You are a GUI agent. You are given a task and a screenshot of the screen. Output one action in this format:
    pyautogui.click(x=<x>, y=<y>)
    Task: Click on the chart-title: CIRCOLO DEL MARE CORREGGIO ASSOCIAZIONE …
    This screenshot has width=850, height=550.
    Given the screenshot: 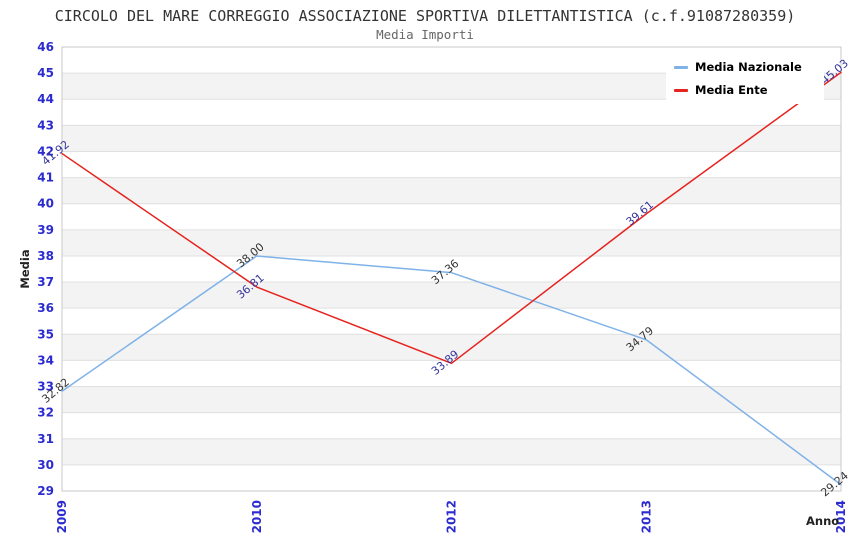 What is the action you would take?
    pyautogui.click(x=425, y=16)
    